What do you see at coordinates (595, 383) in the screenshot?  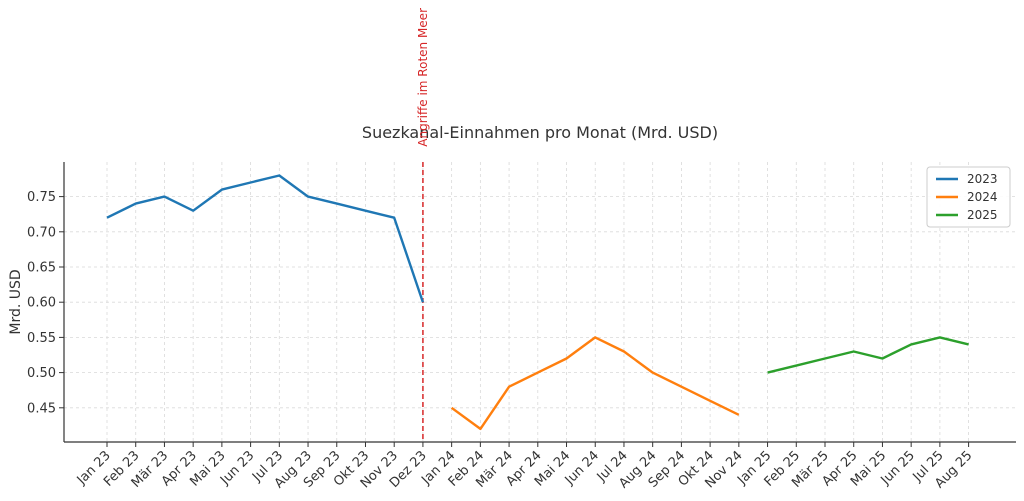 I see `series-line-2024` at bounding box center [595, 383].